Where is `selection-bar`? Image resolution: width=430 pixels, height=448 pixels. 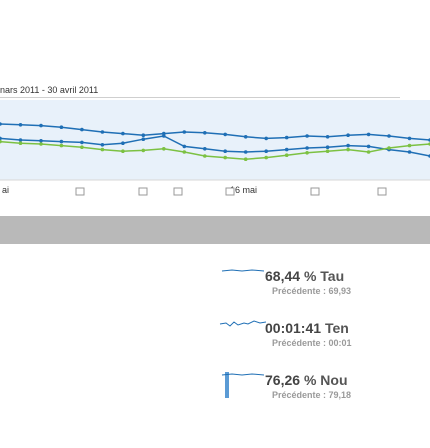 selection-bar is located at coordinates (227, 385).